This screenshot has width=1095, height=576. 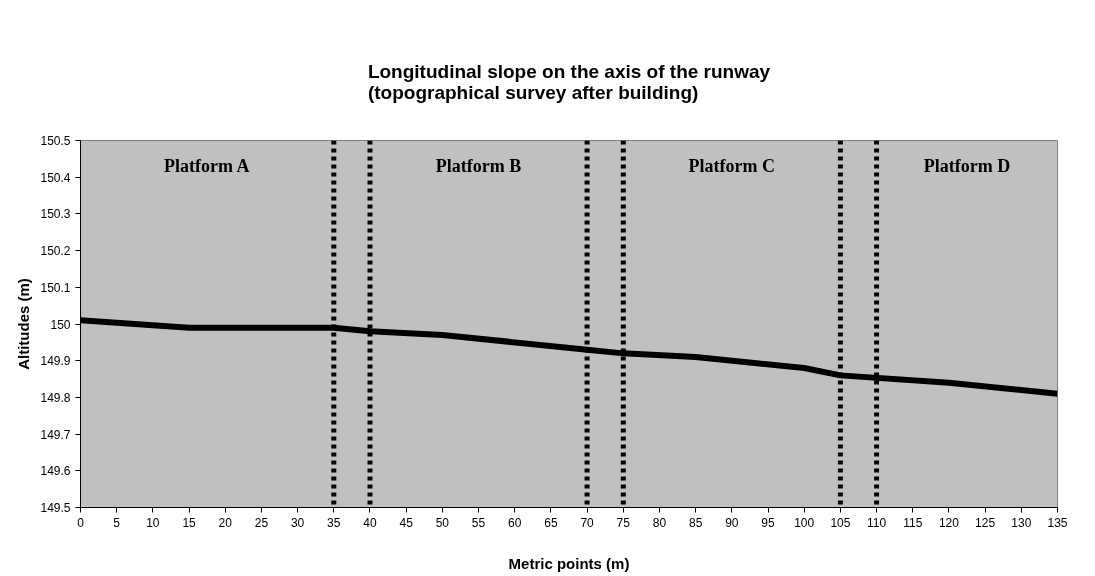 I want to click on annotation: Platform C, so click(x=732, y=165).